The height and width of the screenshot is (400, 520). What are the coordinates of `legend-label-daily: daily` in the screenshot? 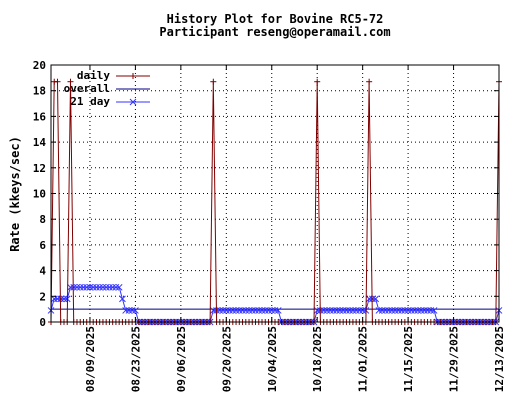 It's located at (93, 75).